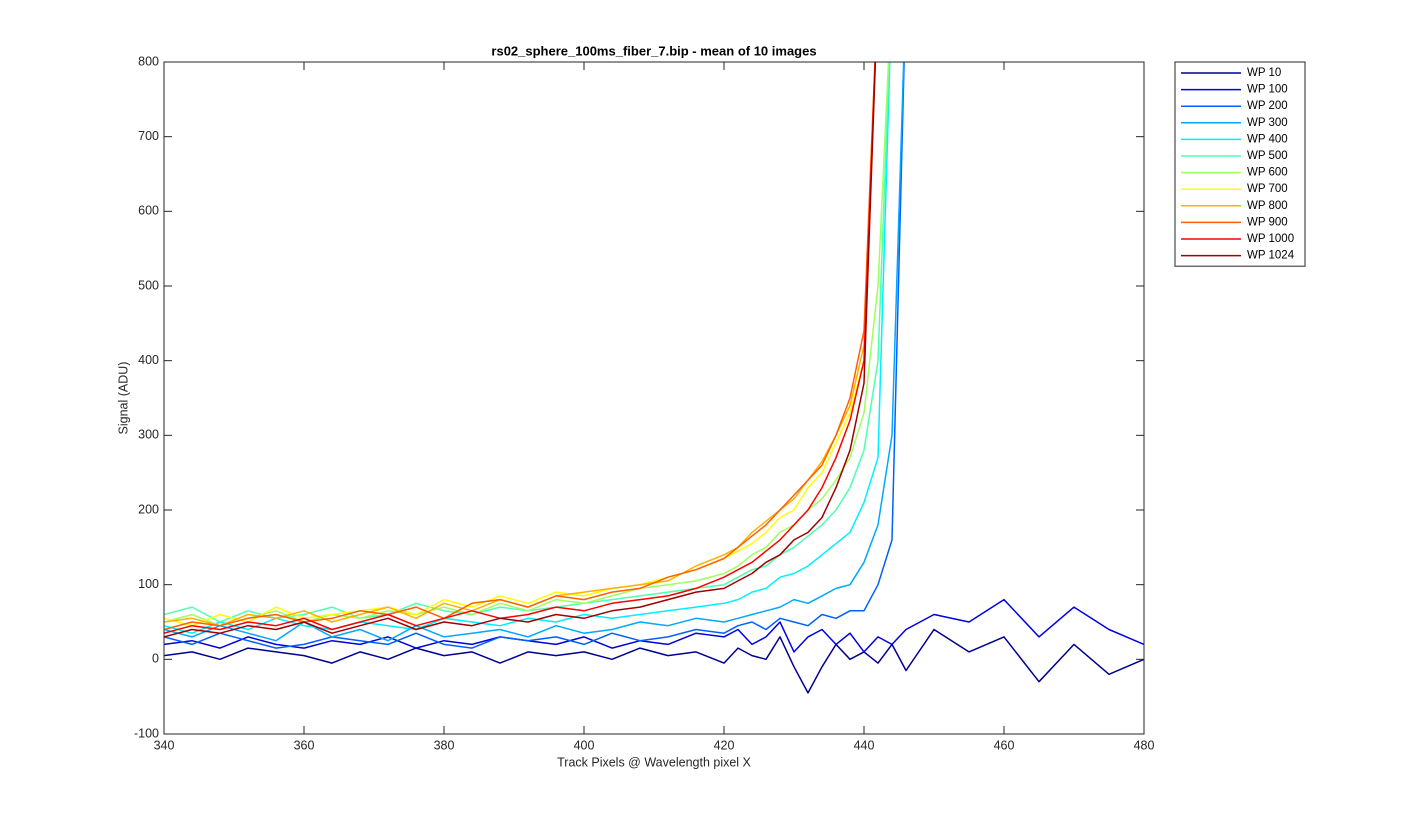 The width and height of the screenshot is (1425, 825). Describe the element at coordinates (1270, 239) in the screenshot. I see `legend-label: WP 1000` at that location.